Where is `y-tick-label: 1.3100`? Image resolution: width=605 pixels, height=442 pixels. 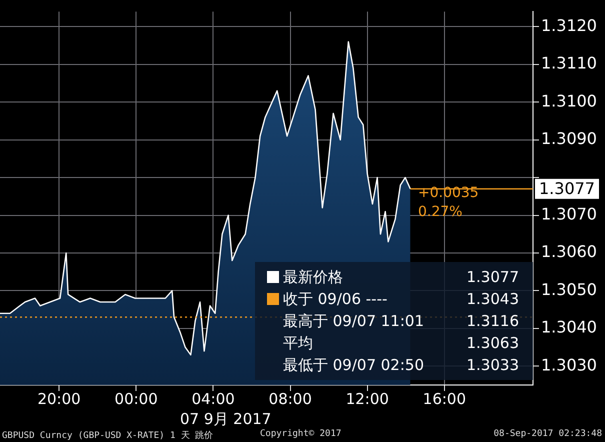 y-tick-label: 1.3100 is located at coordinates (569, 100).